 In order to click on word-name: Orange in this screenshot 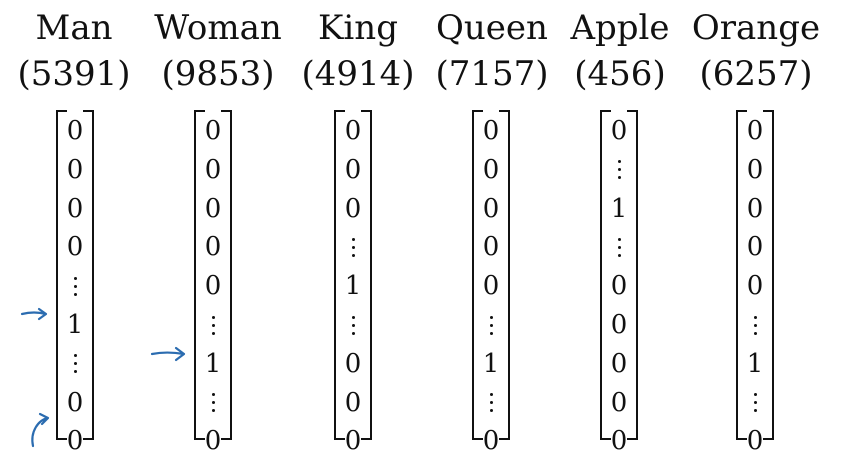, I will do `click(756, 28)`.